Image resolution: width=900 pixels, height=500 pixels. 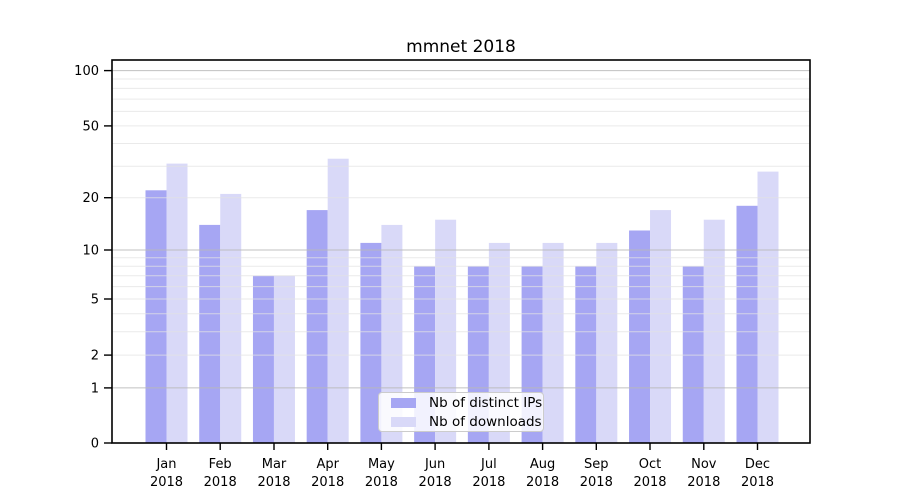 What do you see at coordinates (747, 324) in the screenshot?
I see `bar-nb-of-distinct-ips-dec-2018` at bounding box center [747, 324].